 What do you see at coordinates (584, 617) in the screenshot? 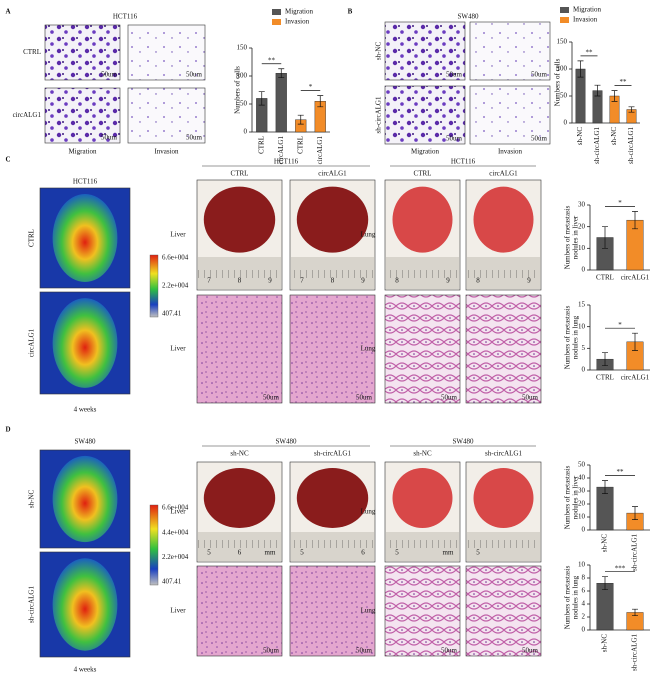
I see `y-tick-label: 2` at bounding box center [584, 617].